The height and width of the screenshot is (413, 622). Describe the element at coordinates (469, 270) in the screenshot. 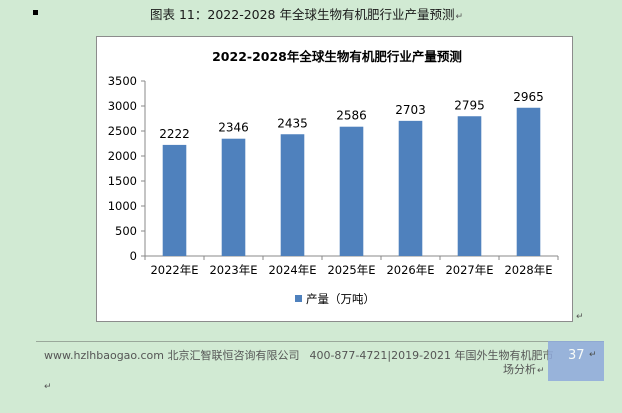

I see `x-tick-label: 2027年E` at that location.